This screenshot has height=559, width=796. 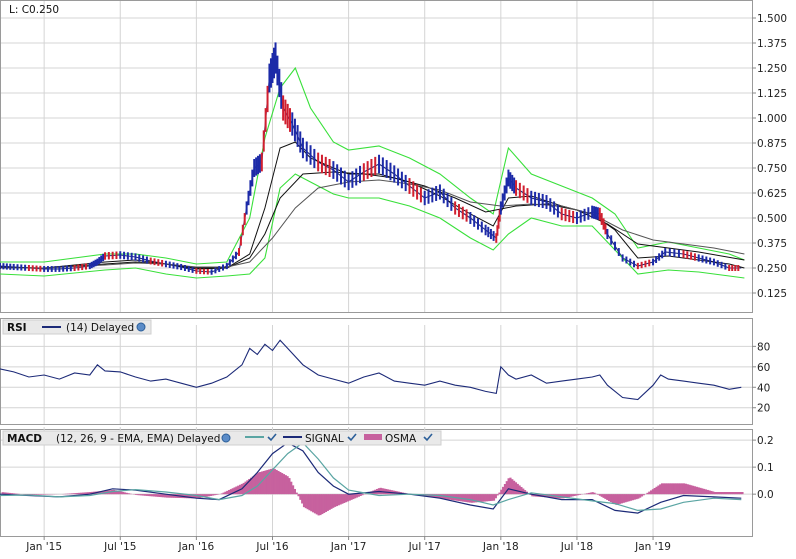 I want to click on price-ytick-label-6: 0.750, so click(x=772, y=169).